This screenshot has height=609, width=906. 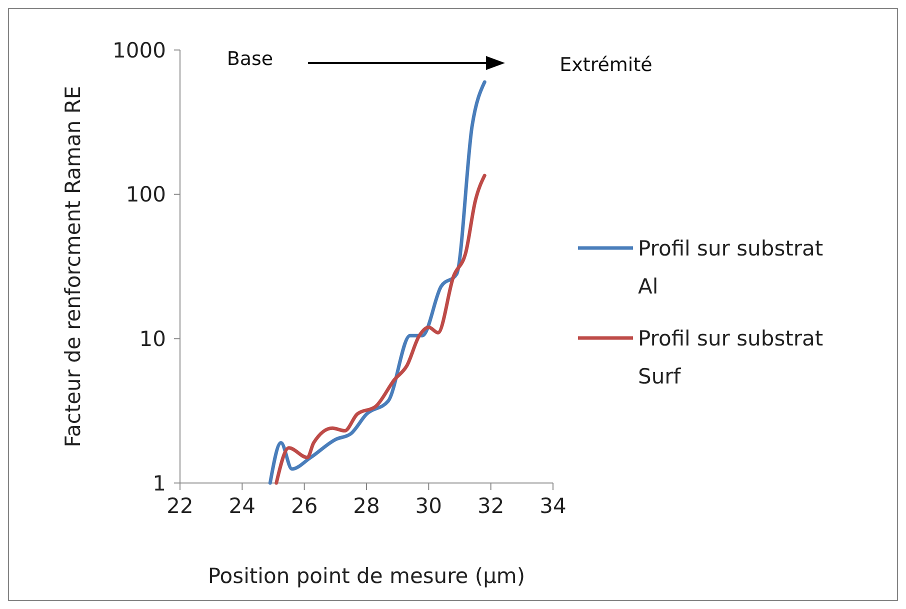 I want to click on legend-label: Profil sur substrat Al, so click(x=731, y=267).